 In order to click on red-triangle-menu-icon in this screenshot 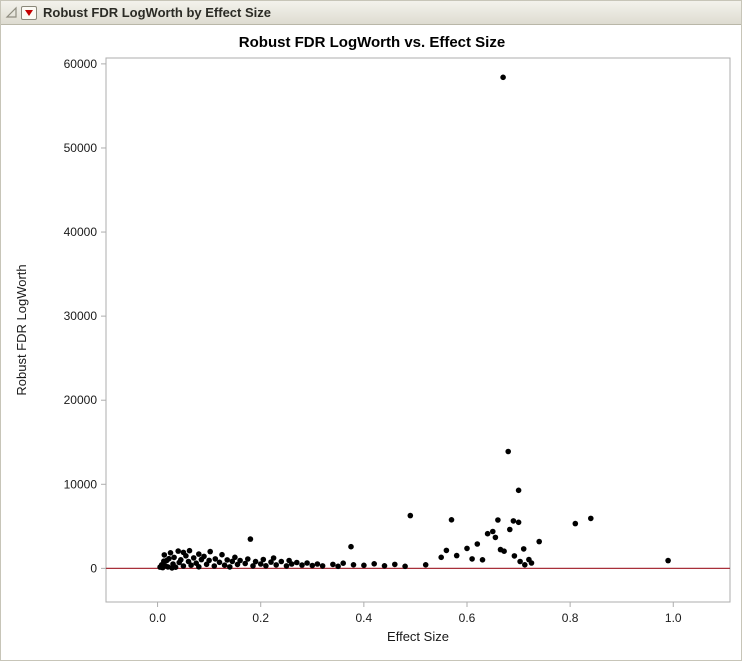, I will do `click(29, 12)`.